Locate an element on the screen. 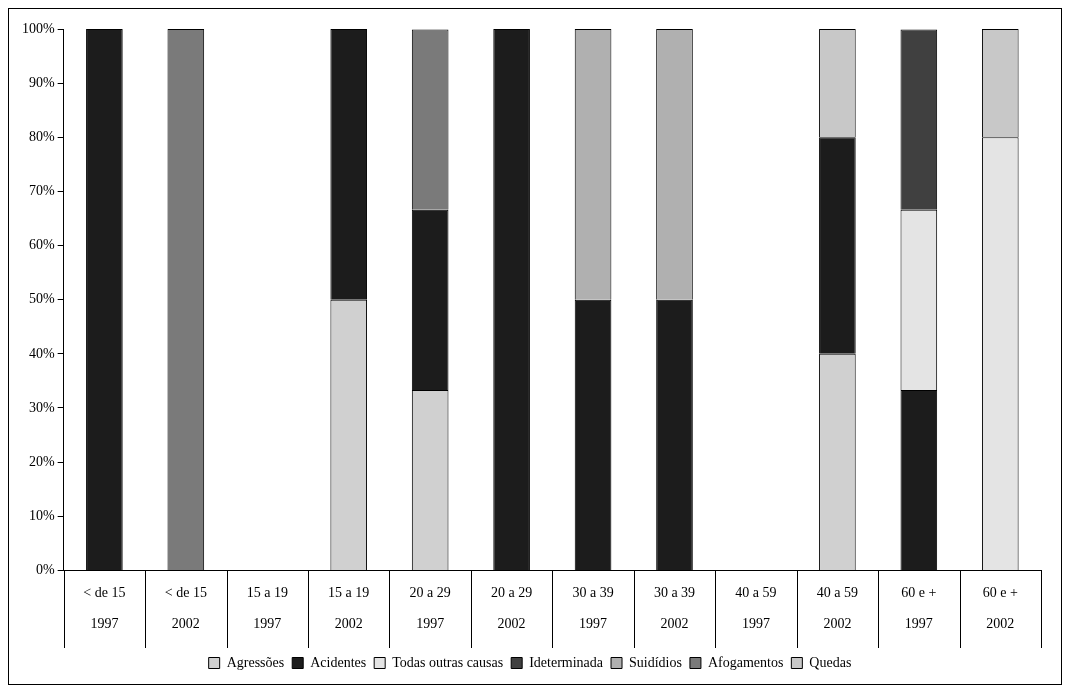 The image size is (1070, 693). x-tick-label: 15 a 19 1997 is located at coordinates (267, 608).